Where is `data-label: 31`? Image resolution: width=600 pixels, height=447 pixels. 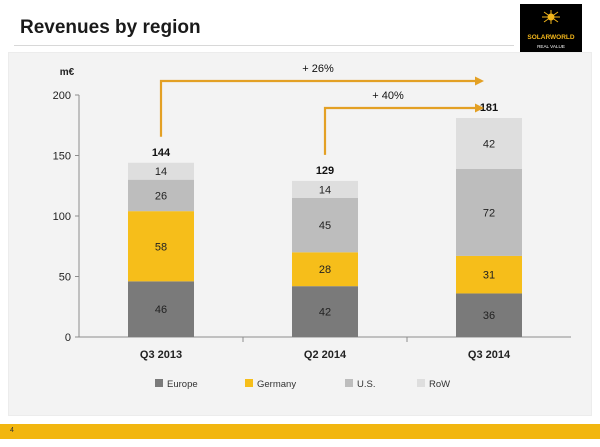
data-label: 31 is located at coordinates (489, 276).